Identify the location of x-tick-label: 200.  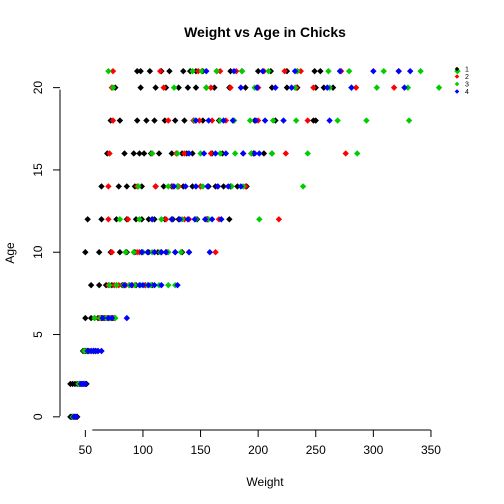
(258, 450).